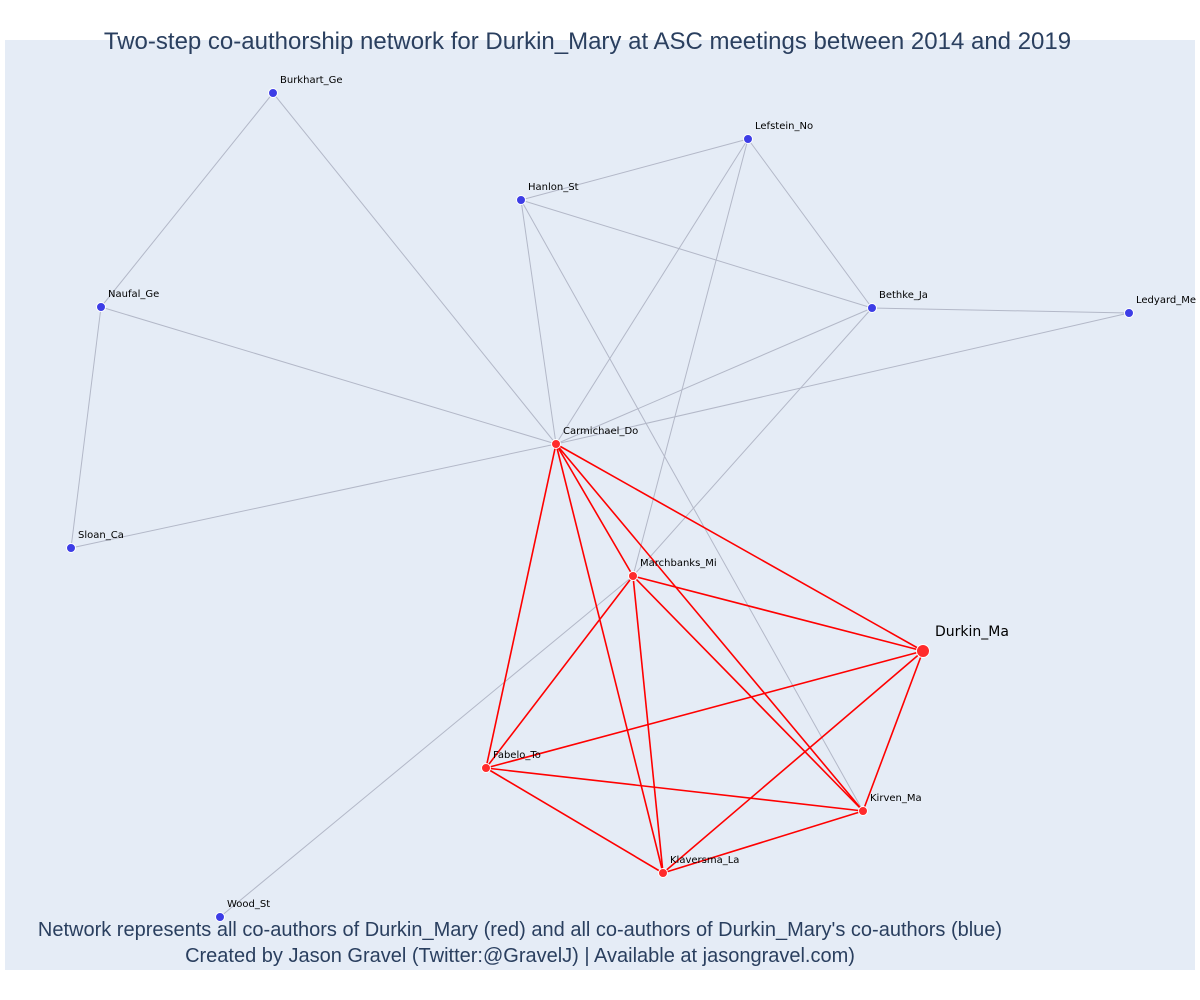  I want to click on edge-Hanlon_St-Carmichael_Do, so click(538, 322).